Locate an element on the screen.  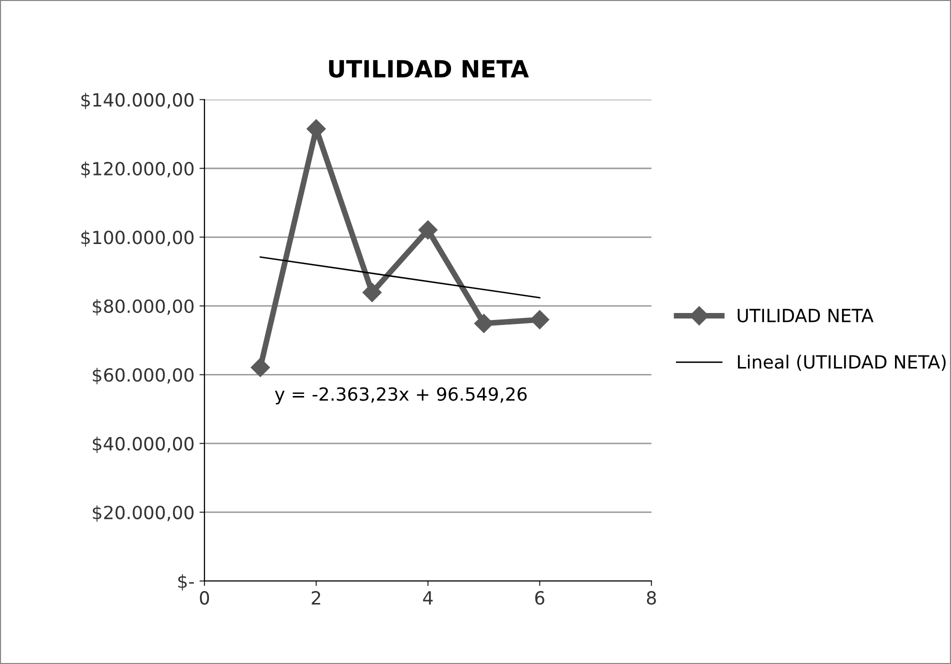
x-tick-label: 0 is located at coordinates (205, 598).